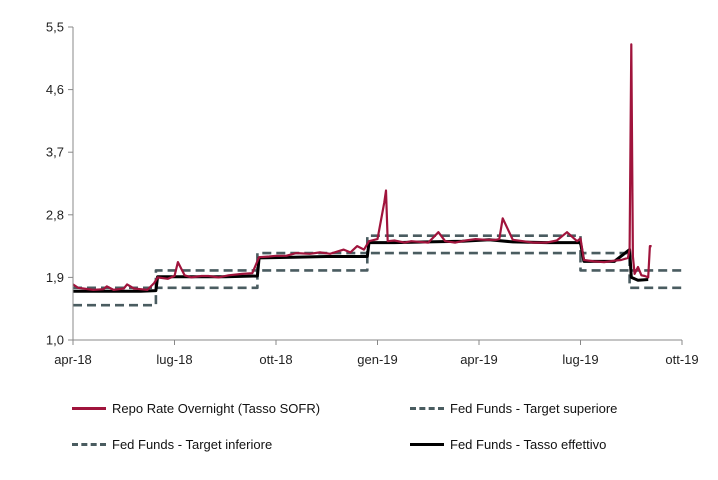 This screenshot has width=718, height=480. I want to click on y-tick-label: 5,5, so click(55, 27).